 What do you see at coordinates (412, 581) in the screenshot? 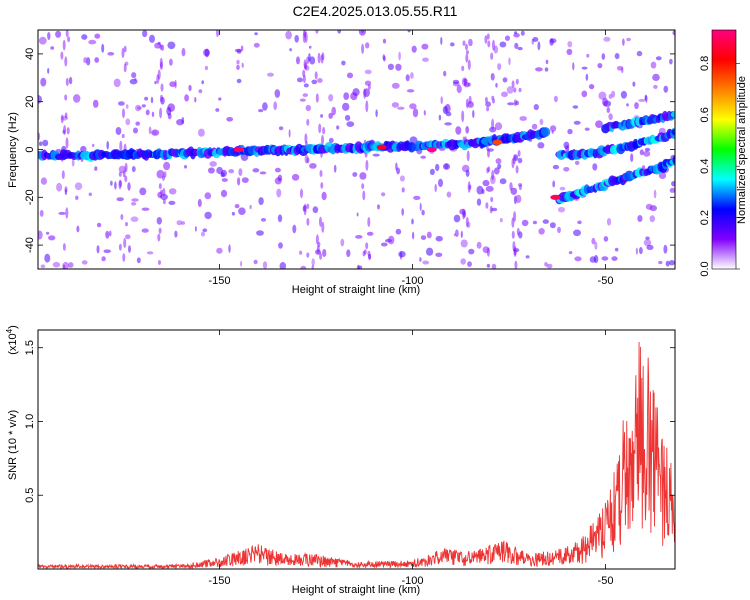
I see `snr-x-tick-label: -100` at bounding box center [412, 581].